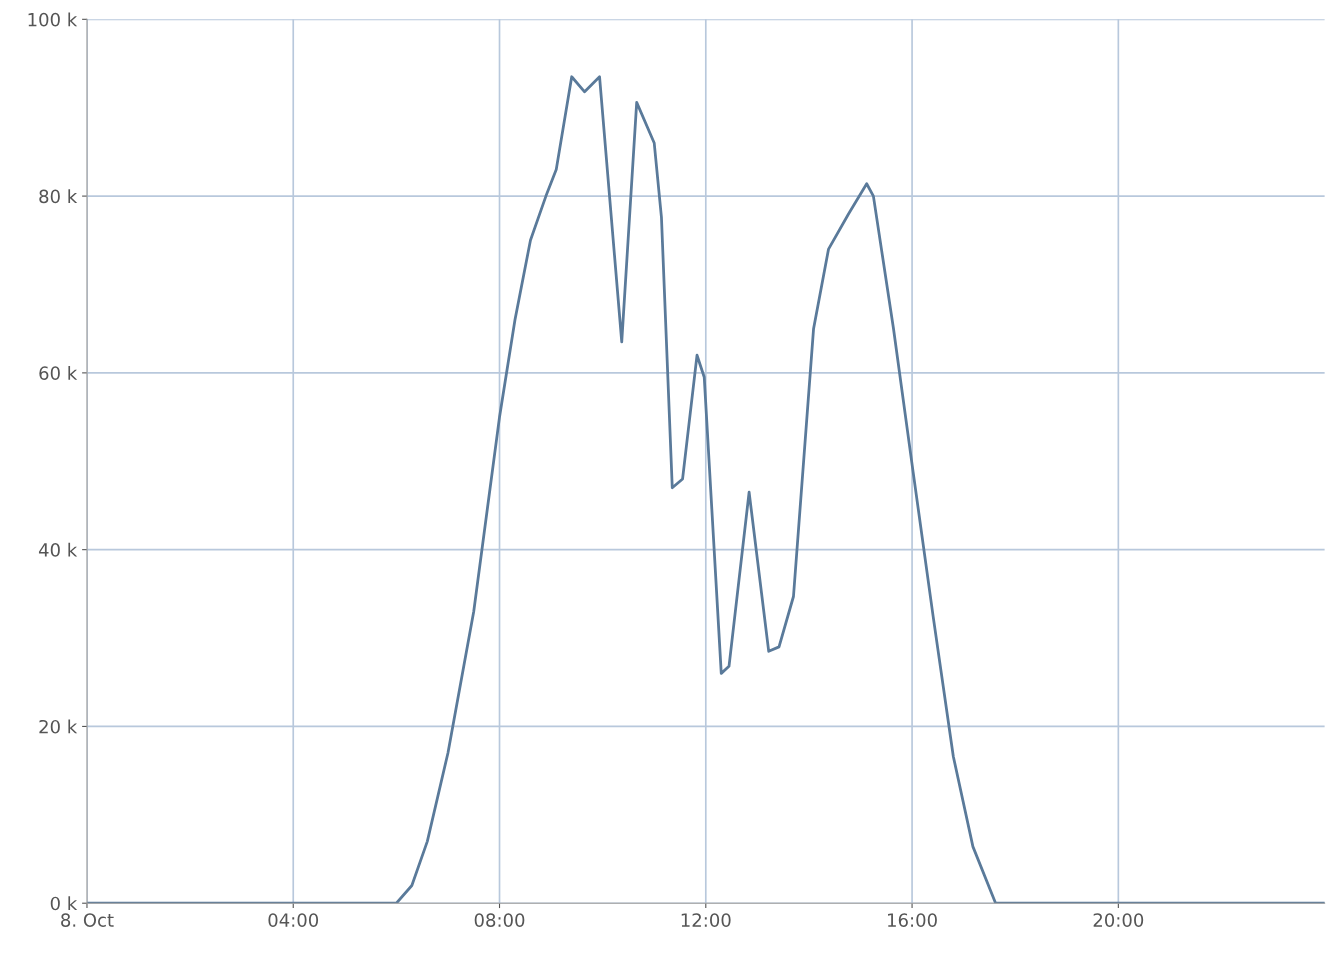  Describe the element at coordinates (58, 196) in the screenshot. I see `y-tick-label: 80 k` at that location.